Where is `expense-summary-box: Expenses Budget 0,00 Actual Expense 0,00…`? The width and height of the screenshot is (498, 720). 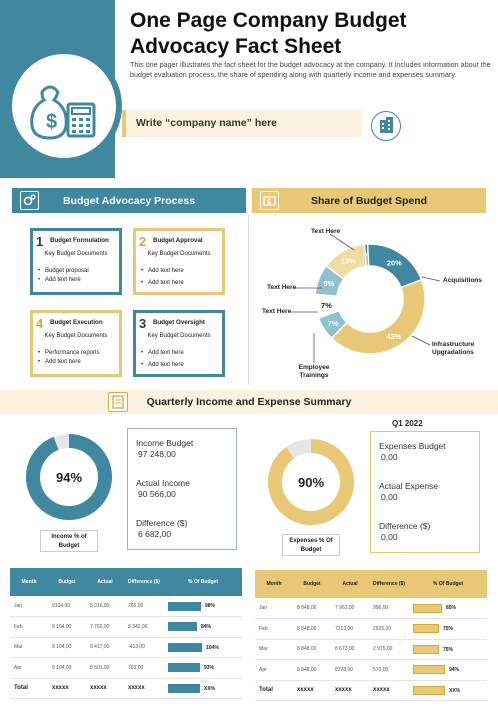
expense-summary-box: Expenses Budget 0,00 Actual Expense 0,00… is located at coordinates (425, 492).